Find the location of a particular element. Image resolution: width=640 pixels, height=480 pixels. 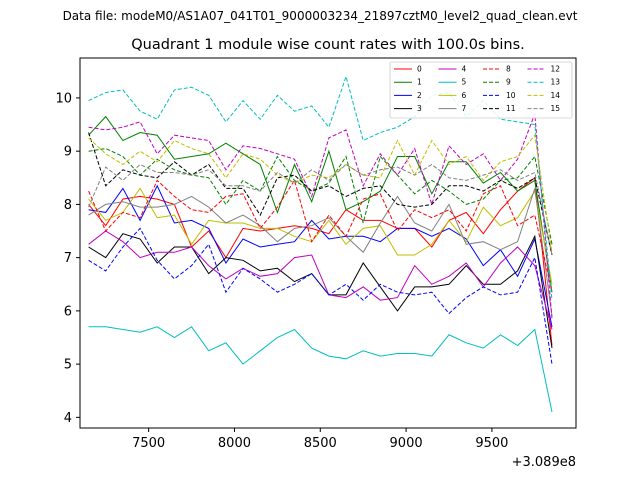

x-offset-label: +3.089e8 is located at coordinates (544, 462).